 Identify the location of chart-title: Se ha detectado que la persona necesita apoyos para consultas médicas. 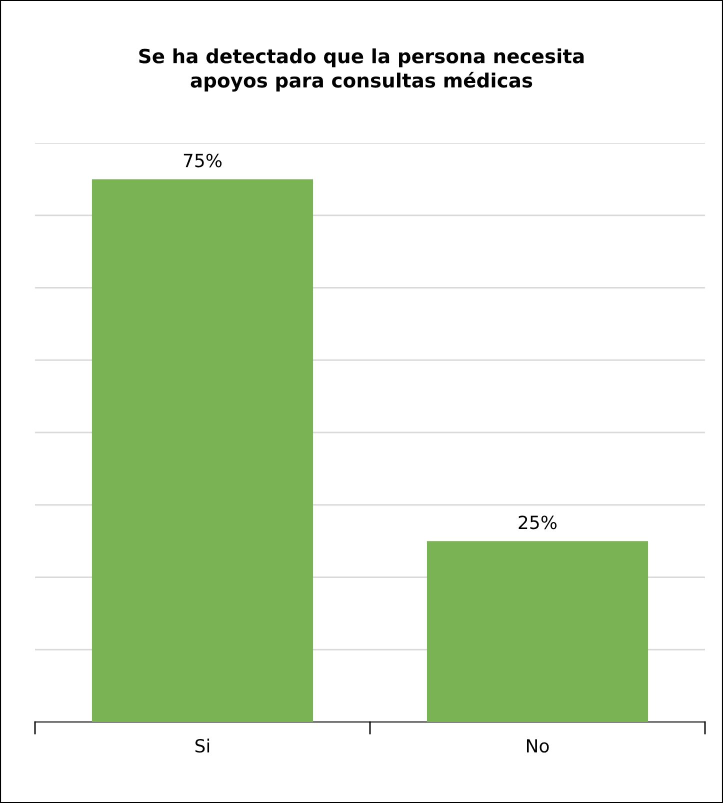
(361, 70).